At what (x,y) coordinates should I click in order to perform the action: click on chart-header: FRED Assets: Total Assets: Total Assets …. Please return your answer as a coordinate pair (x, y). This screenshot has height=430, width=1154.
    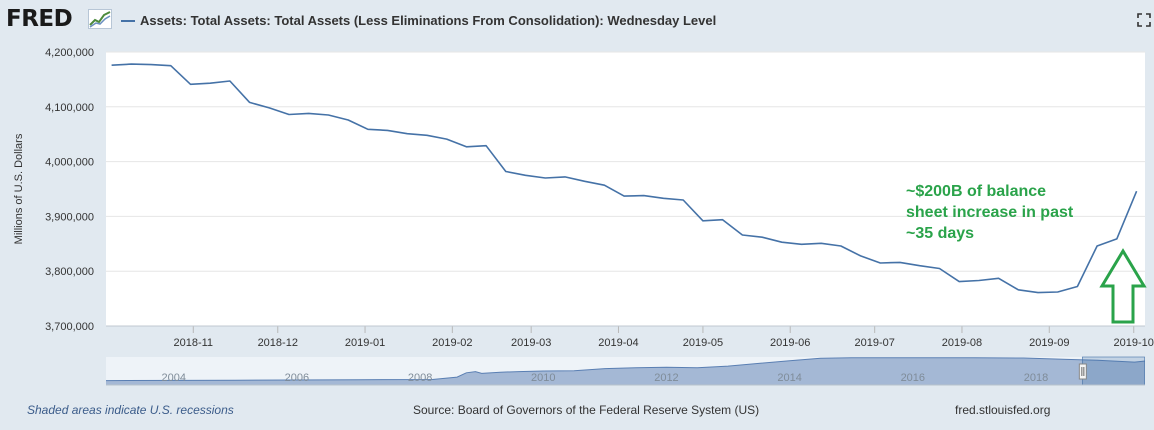
    Looking at the image, I should click on (577, 22).